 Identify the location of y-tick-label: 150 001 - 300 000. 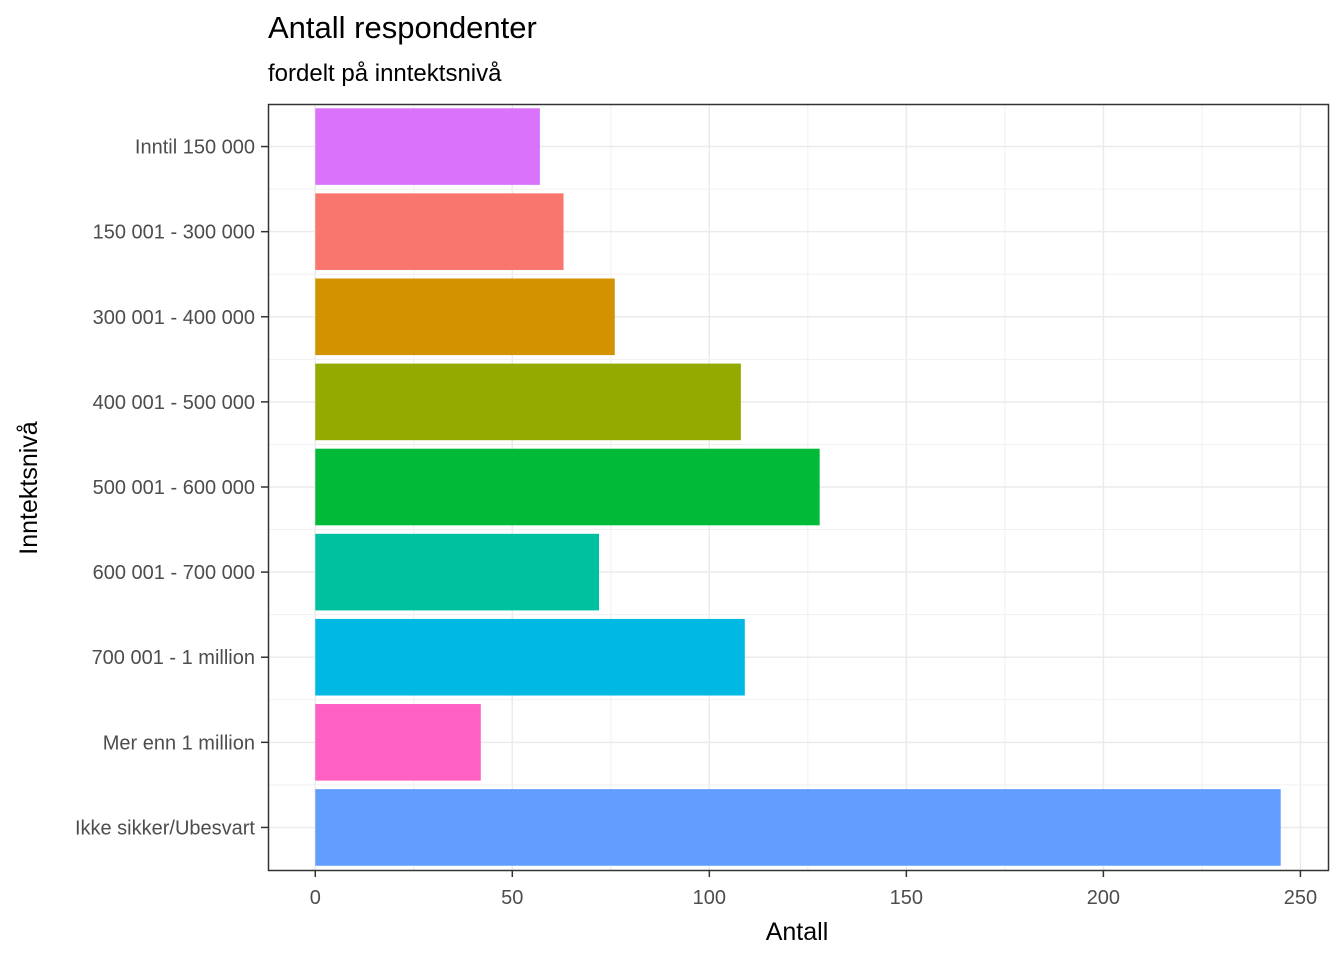
(174, 233).